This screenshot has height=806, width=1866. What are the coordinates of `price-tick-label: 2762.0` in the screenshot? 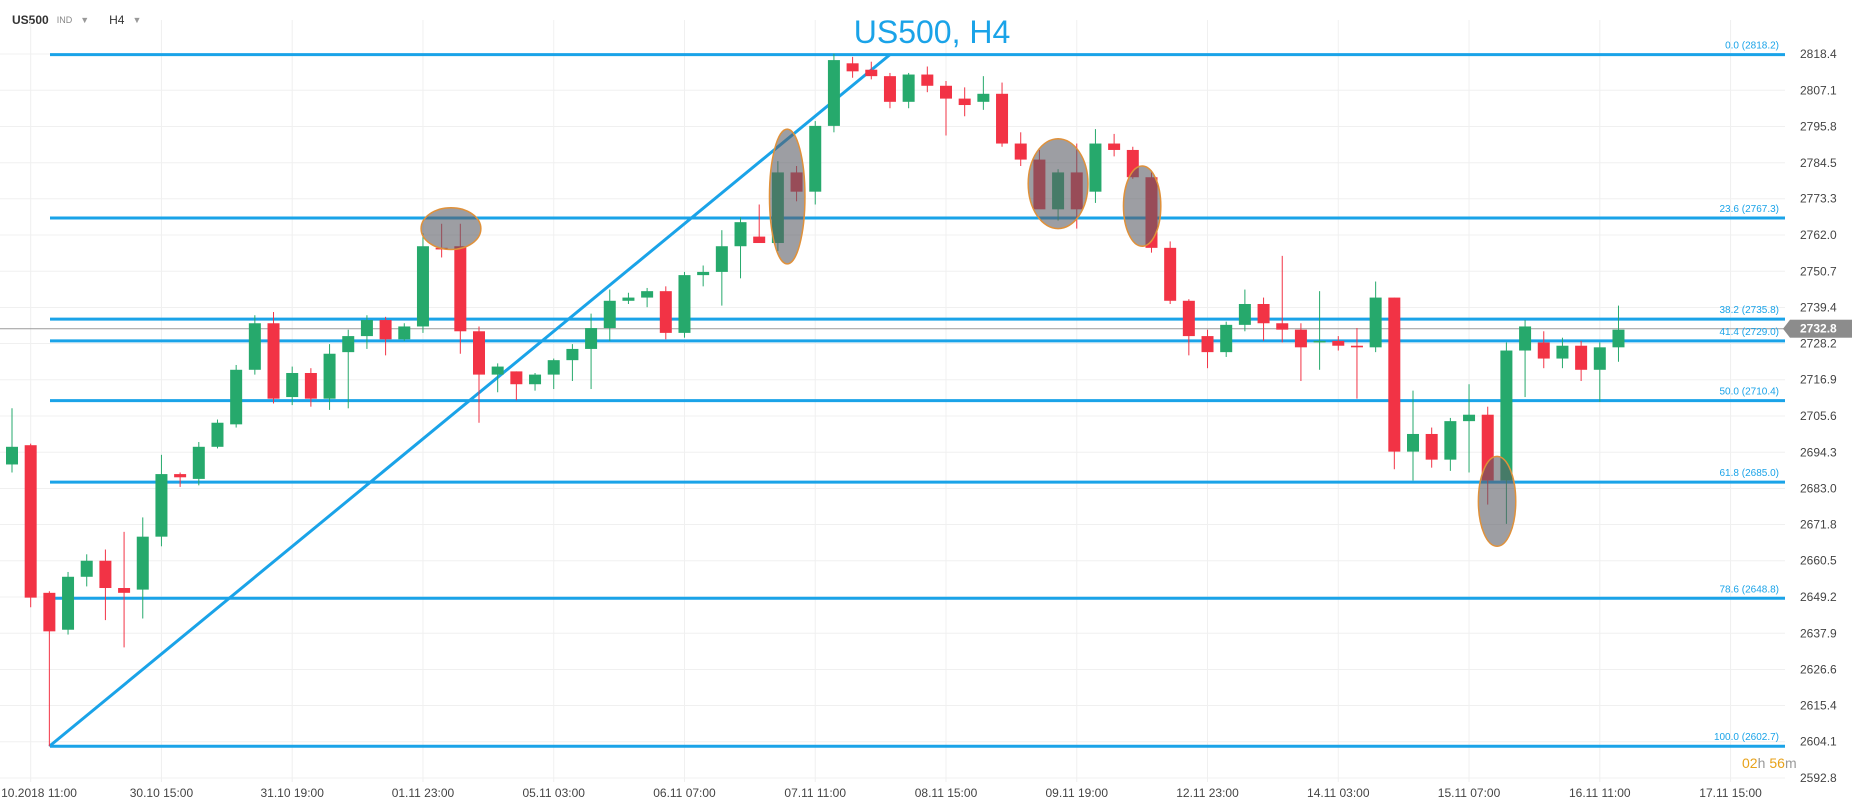 It's located at (1818, 235).